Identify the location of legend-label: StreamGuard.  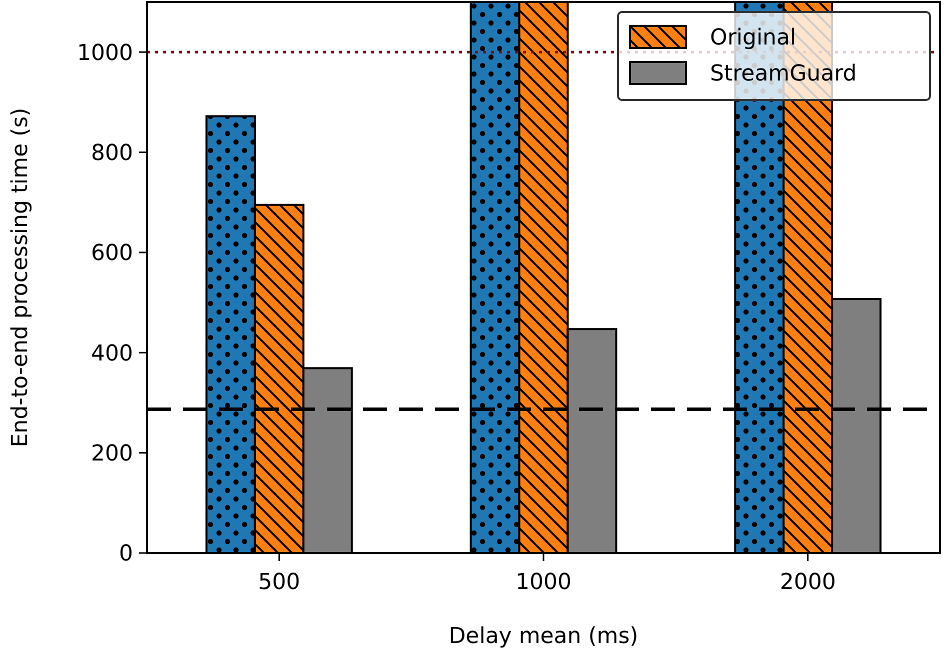
(783, 74).